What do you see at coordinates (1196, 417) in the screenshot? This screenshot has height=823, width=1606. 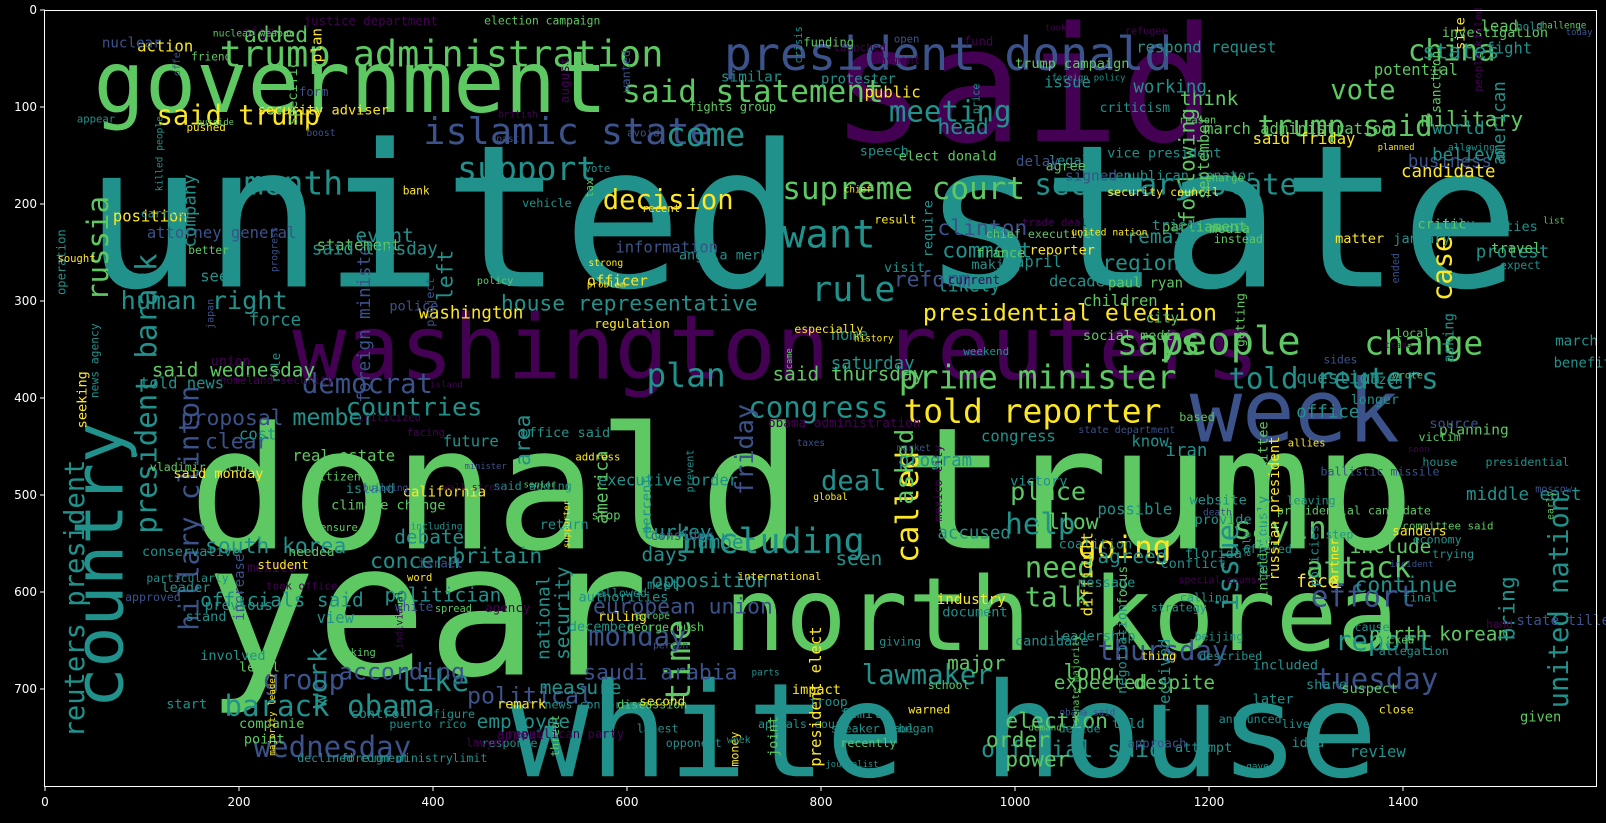 I see `word-based: based` at bounding box center [1196, 417].